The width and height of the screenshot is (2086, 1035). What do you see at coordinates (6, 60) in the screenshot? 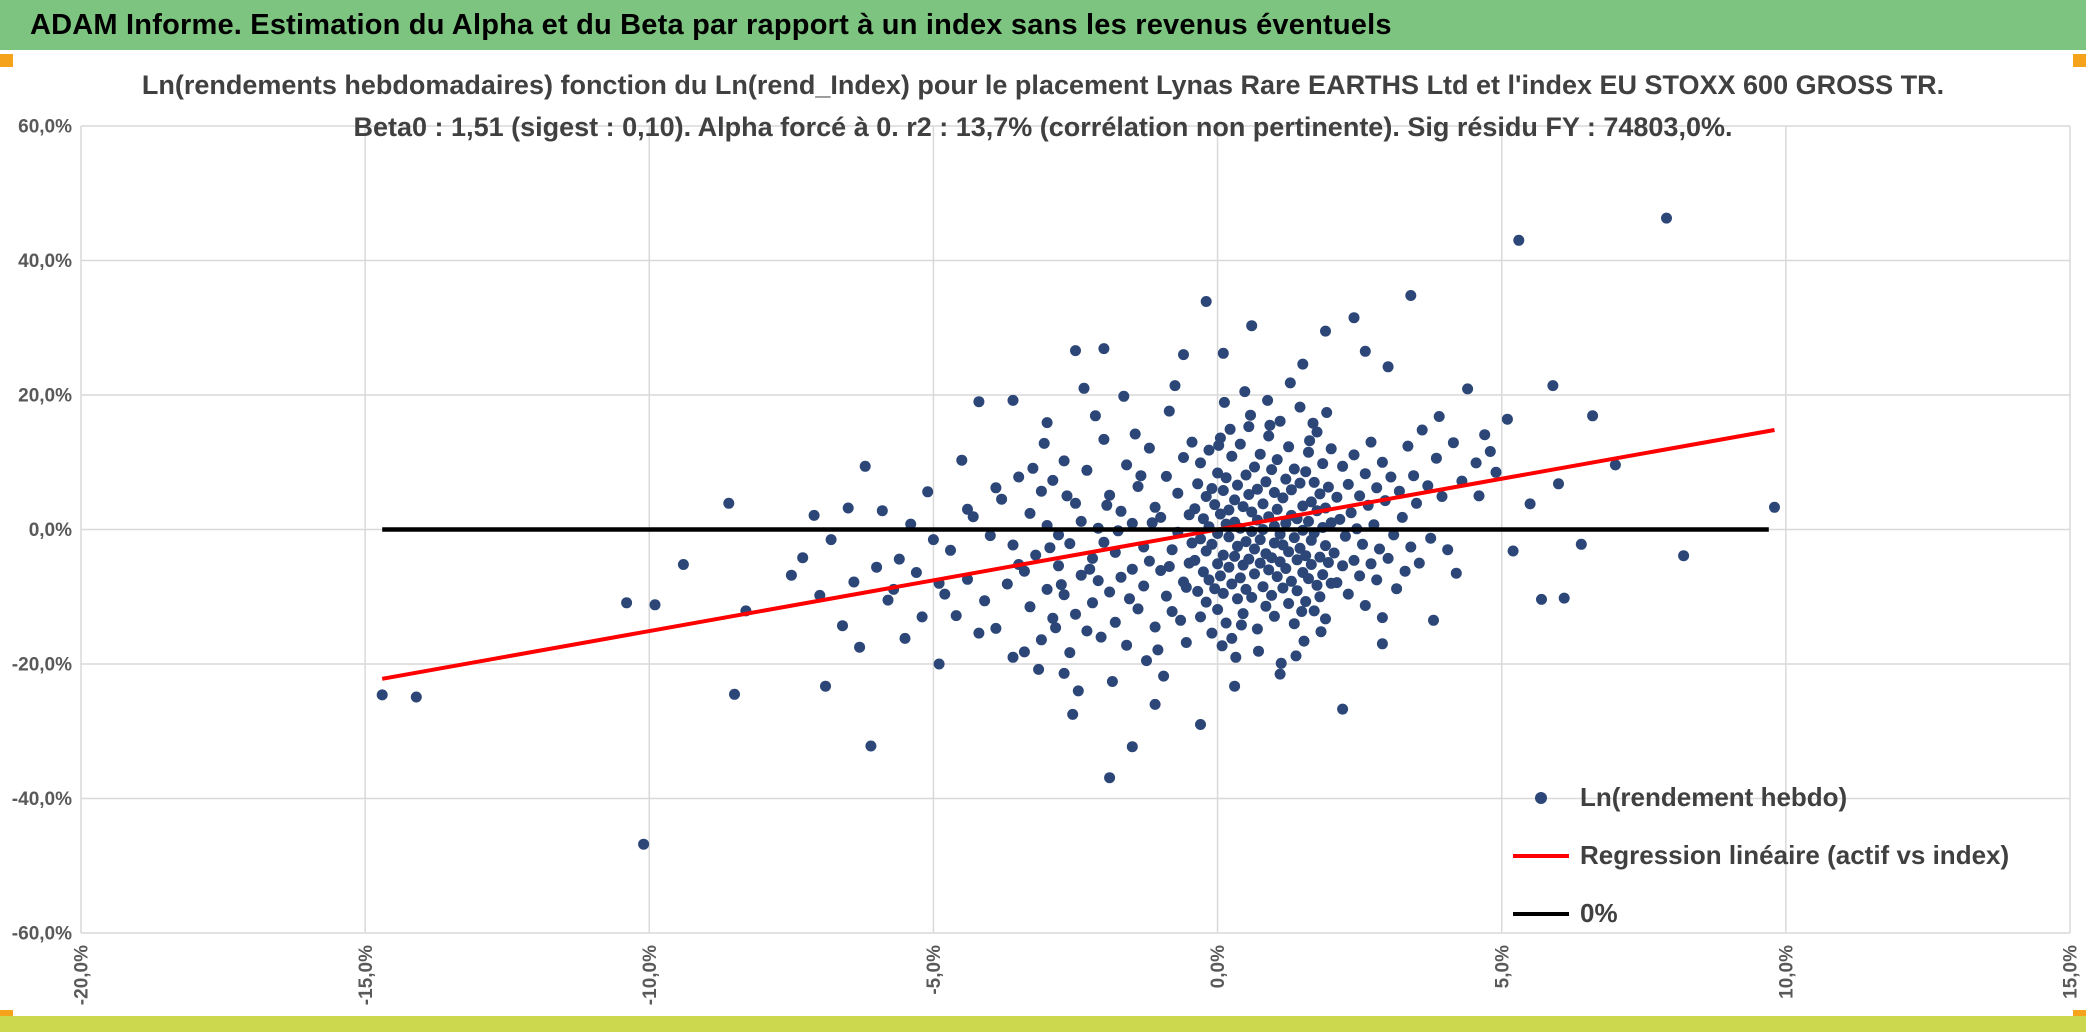
I see `sheet-handle-top-left` at bounding box center [6, 60].